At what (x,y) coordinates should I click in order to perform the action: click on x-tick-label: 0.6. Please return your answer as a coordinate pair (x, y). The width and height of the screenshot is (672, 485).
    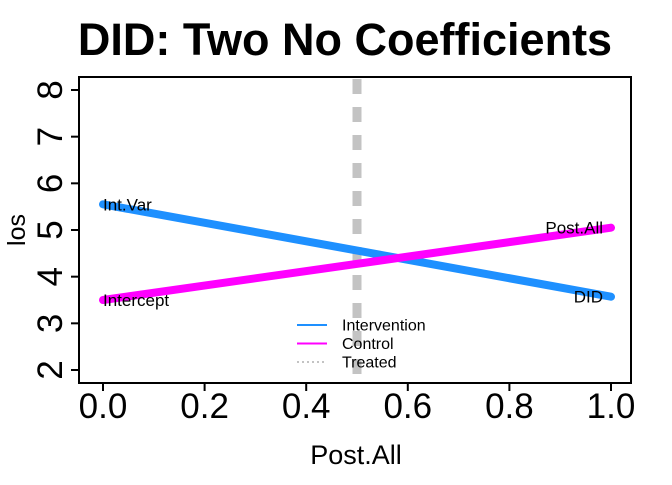
    Looking at the image, I should click on (407, 406).